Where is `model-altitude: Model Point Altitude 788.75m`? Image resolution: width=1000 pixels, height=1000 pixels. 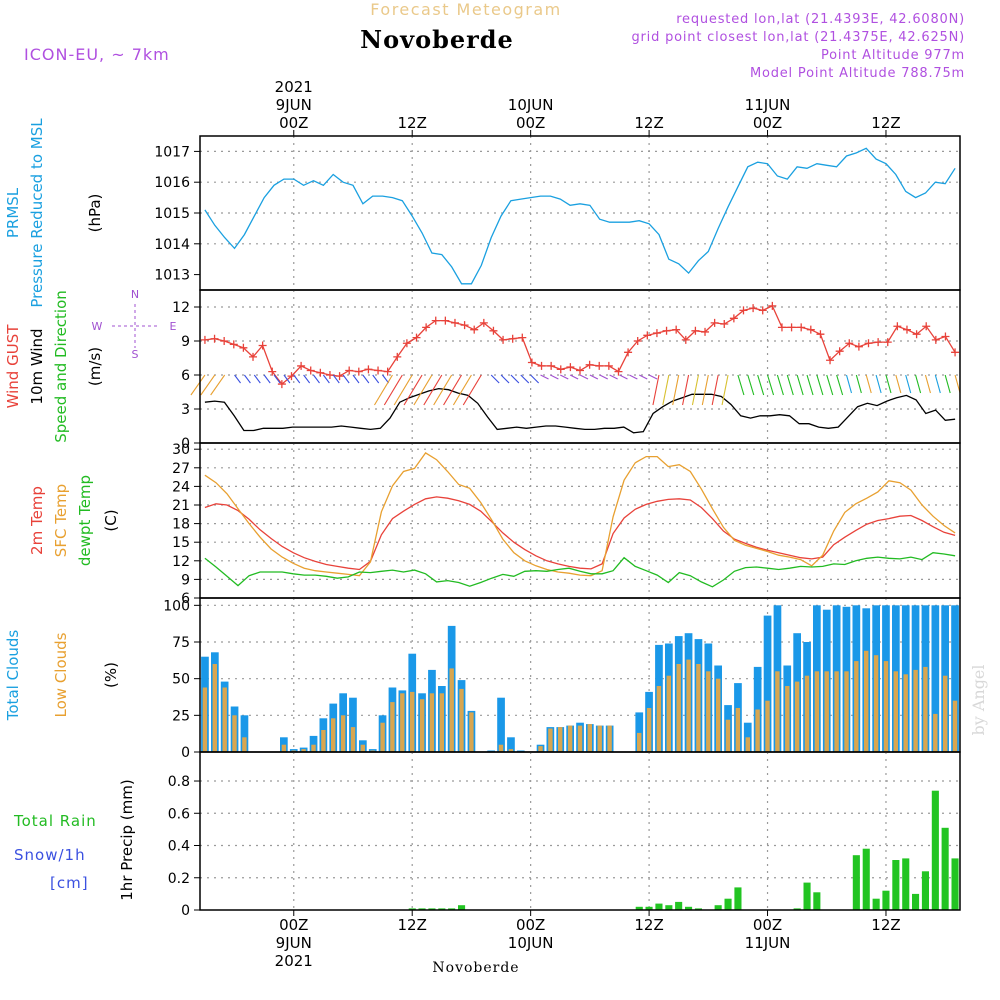
model-altitude: Model Point Altitude 788.75m is located at coordinates (857, 73).